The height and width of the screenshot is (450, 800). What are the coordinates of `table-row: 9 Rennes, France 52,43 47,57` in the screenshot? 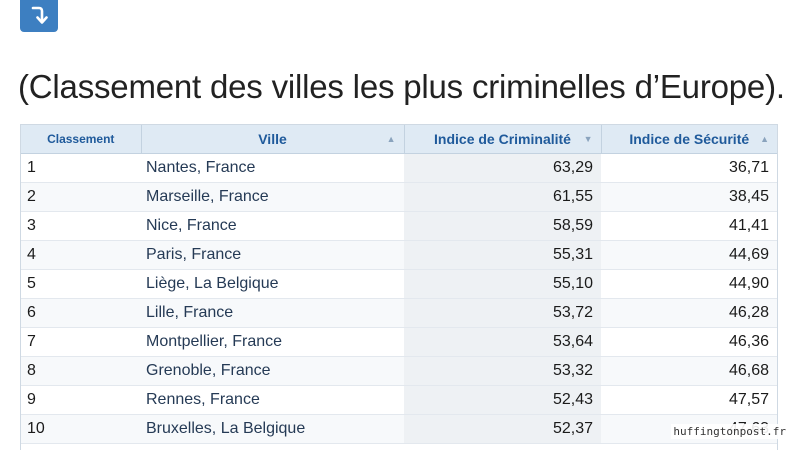 It's located at (399, 400).